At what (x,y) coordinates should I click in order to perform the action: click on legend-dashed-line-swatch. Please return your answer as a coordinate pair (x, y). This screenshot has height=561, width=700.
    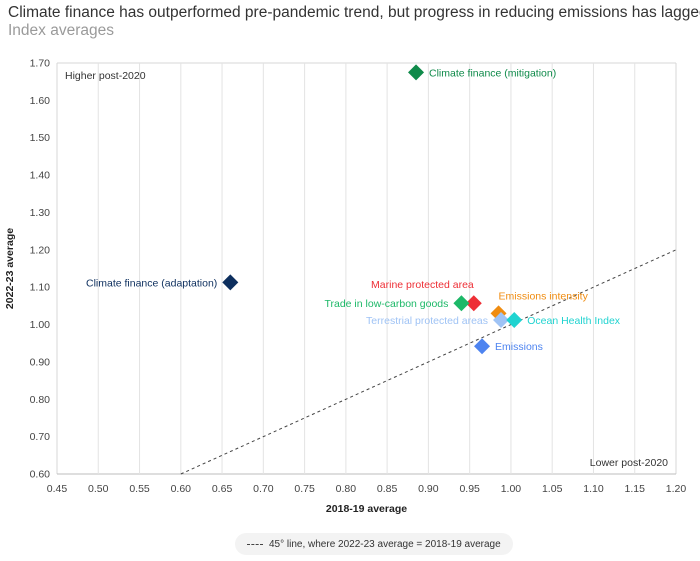
    Looking at the image, I should click on (255, 544).